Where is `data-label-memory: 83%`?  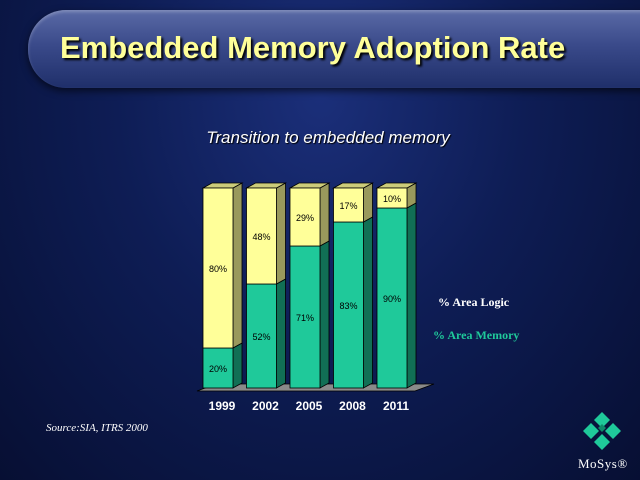
data-label-memory: 83% is located at coordinates (348, 306).